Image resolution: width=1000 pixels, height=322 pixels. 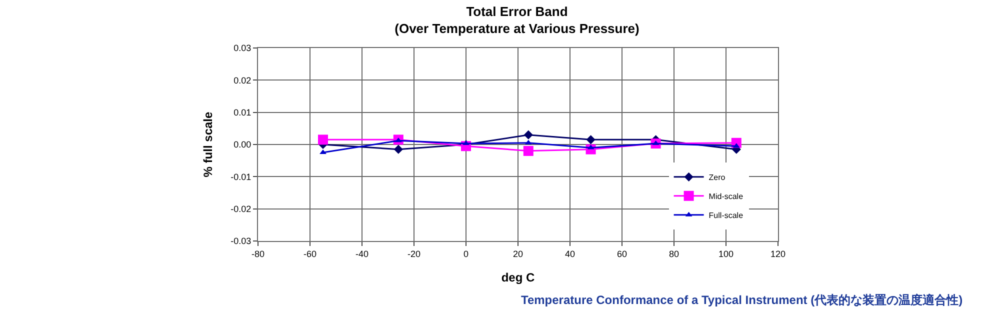 What do you see at coordinates (622, 253) in the screenshot?
I see `x-tick-label: 60` at bounding box center [622, 253].